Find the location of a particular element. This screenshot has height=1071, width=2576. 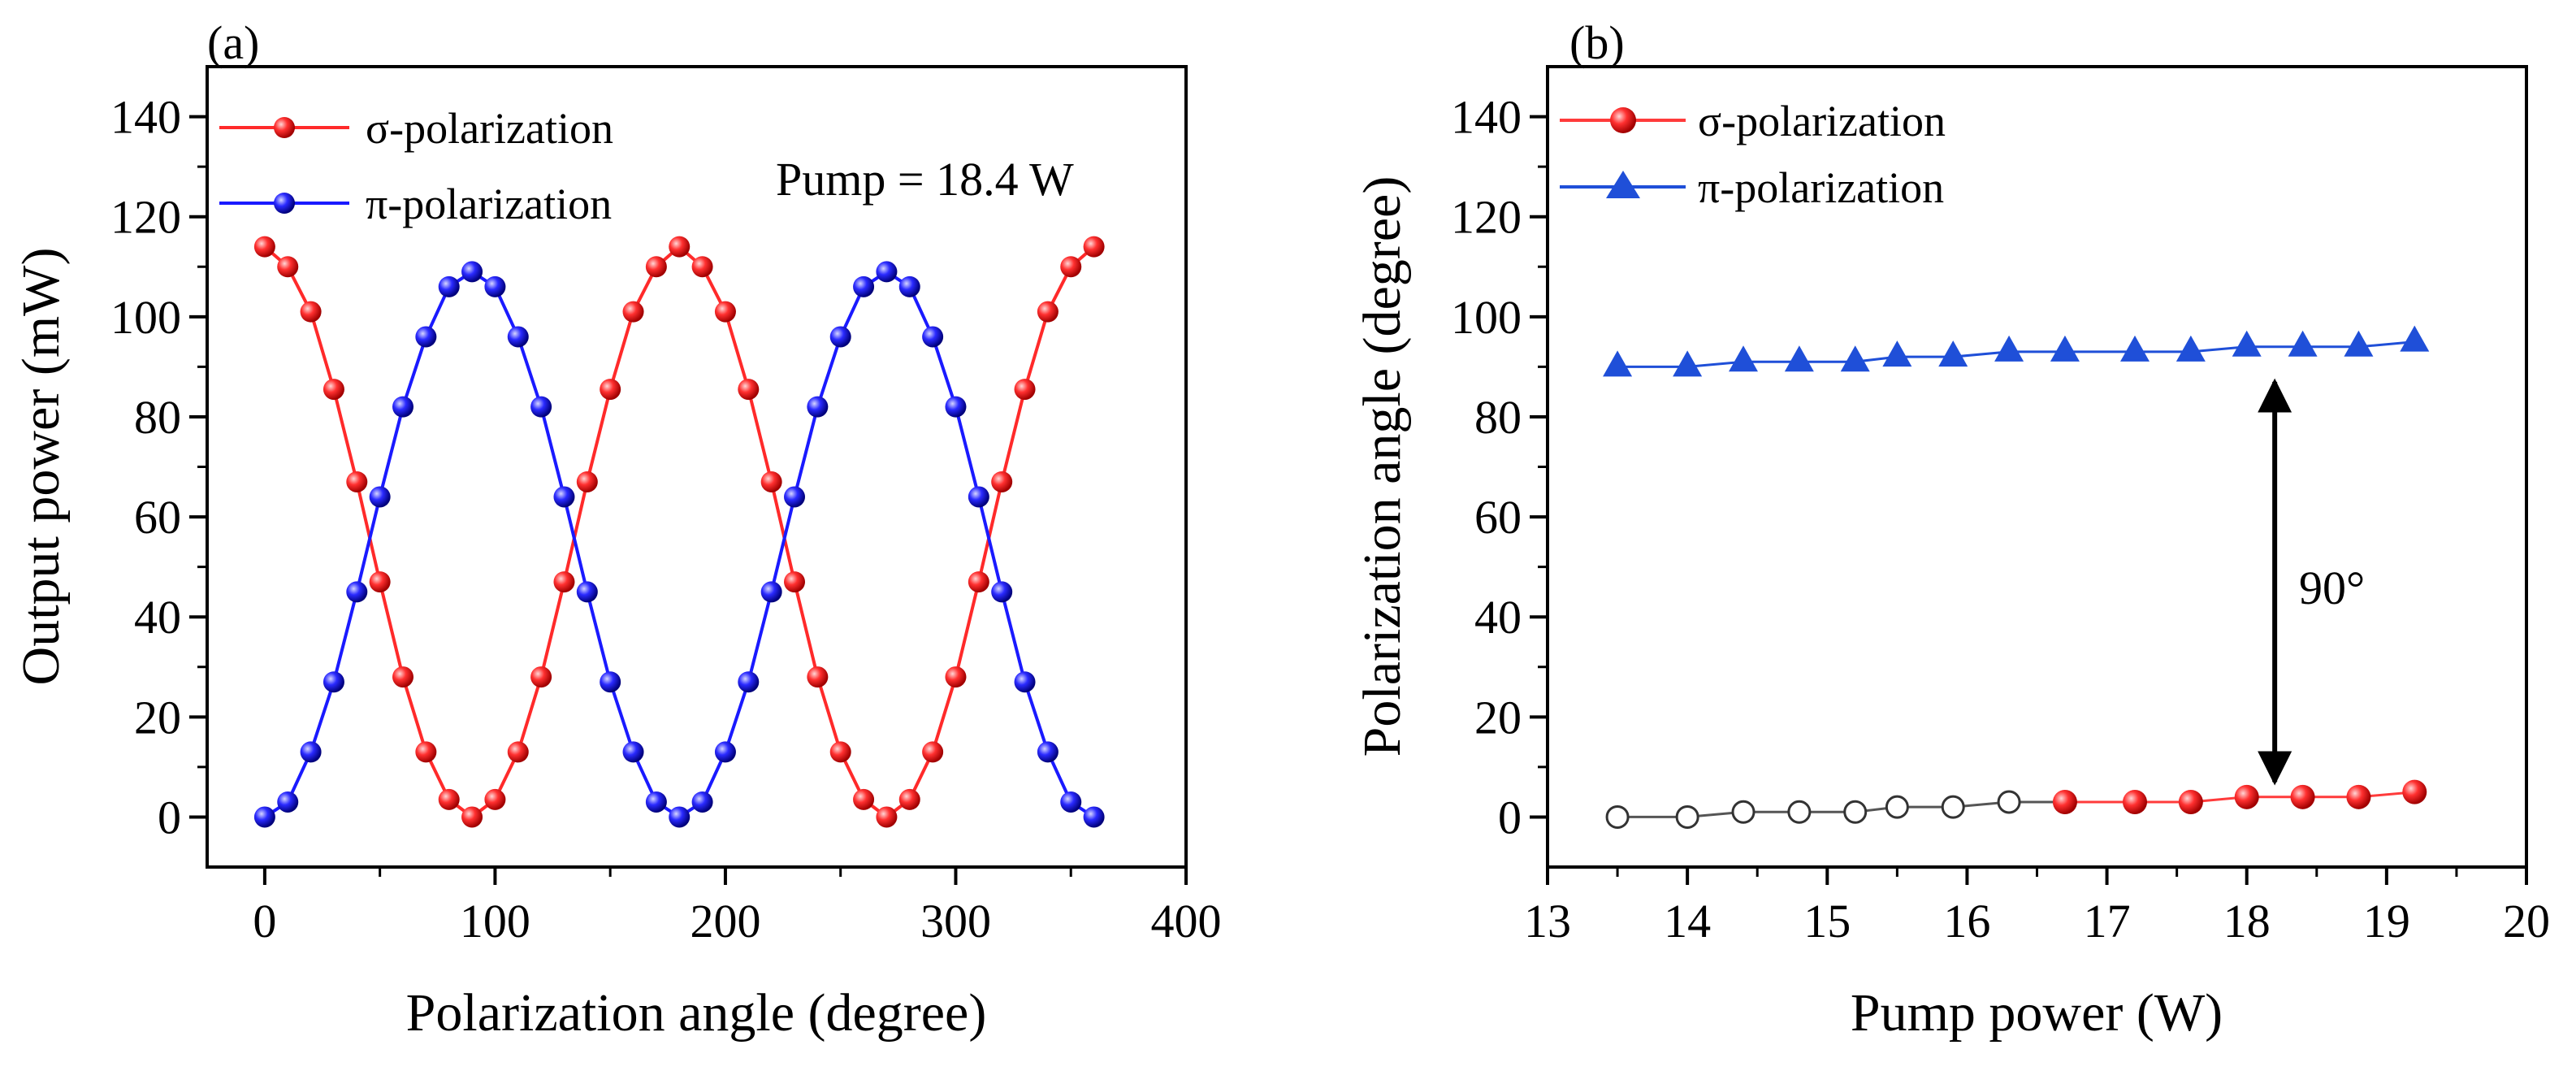

panel-b-90-degree-annotation: 90° is located at coordinates (2332, 588).